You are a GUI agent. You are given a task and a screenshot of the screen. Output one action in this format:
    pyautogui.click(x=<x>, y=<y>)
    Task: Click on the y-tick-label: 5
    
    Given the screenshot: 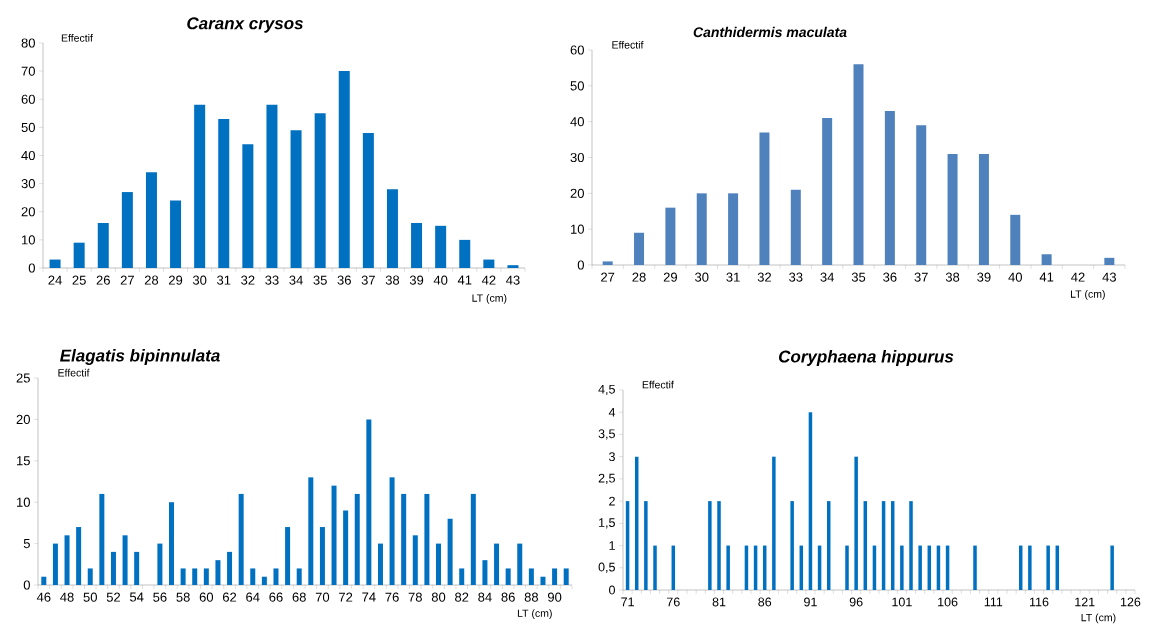 What is the action you would take?
    pyautogui.click(x=26, y=544)
    